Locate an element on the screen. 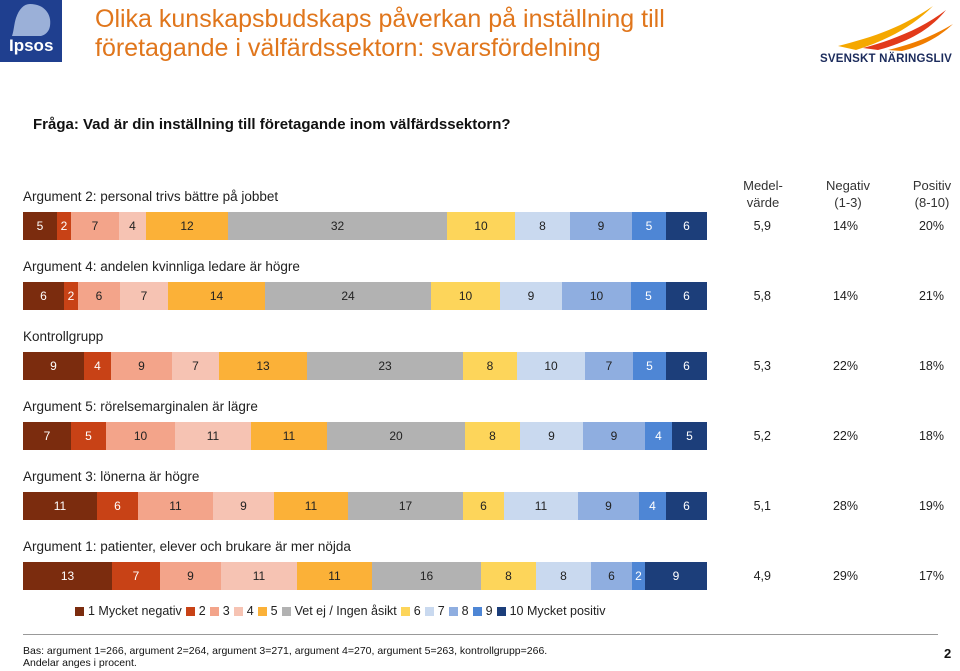 The height and width of the screenshot is (671, 960). ipsos-logo: Ipsos is located at coordinates (31, 31).